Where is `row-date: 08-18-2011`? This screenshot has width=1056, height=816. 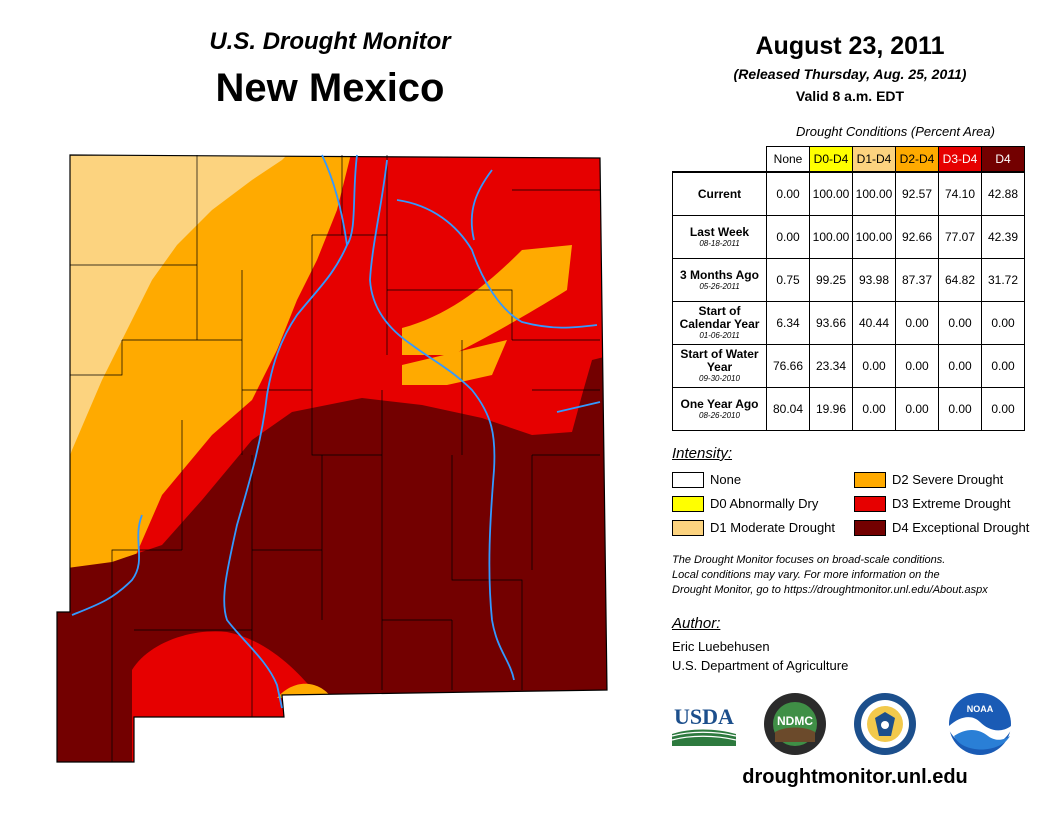 row-date: 08-18-2011 is located at coordinates (719, 243).